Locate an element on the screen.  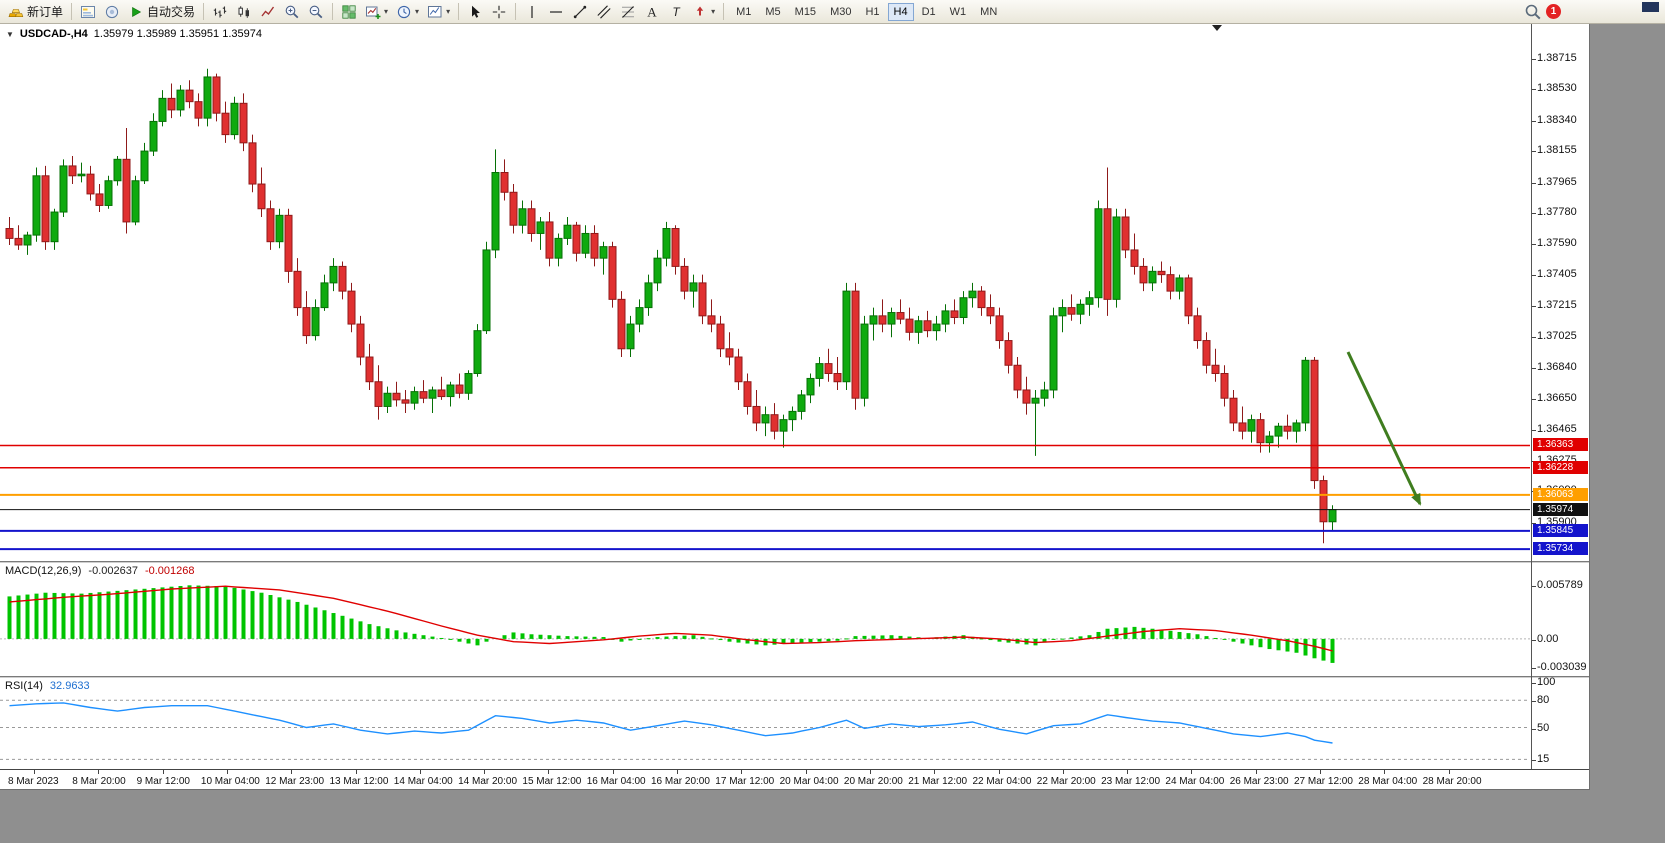
fibonacci-tool-button is located at coordinates (628, 12).